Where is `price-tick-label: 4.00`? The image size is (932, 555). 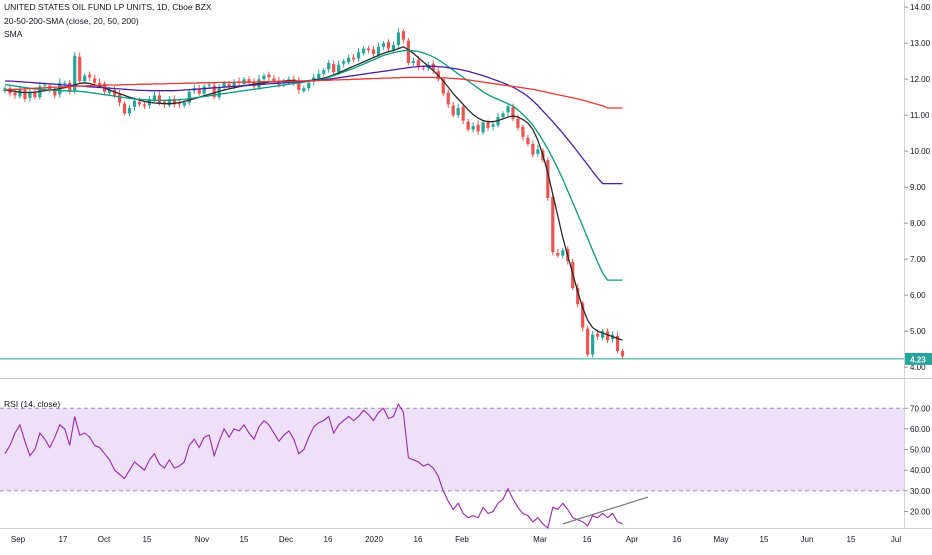 price-tick-label: 4.00 is located at coordinates (918, 367).